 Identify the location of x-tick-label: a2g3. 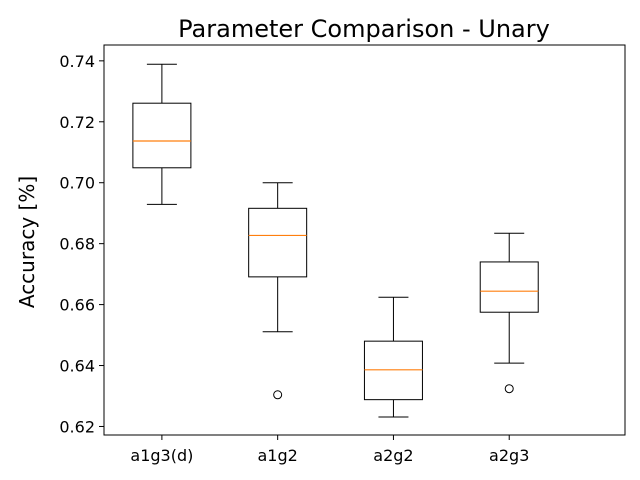
(509, 455).